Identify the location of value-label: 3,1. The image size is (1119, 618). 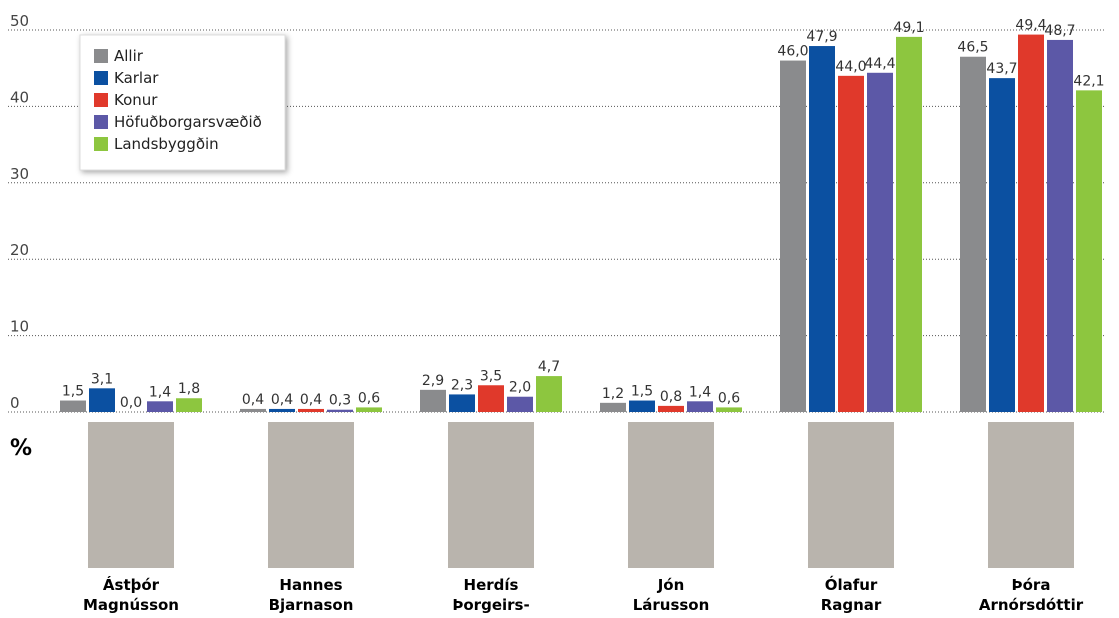
(102, 379).